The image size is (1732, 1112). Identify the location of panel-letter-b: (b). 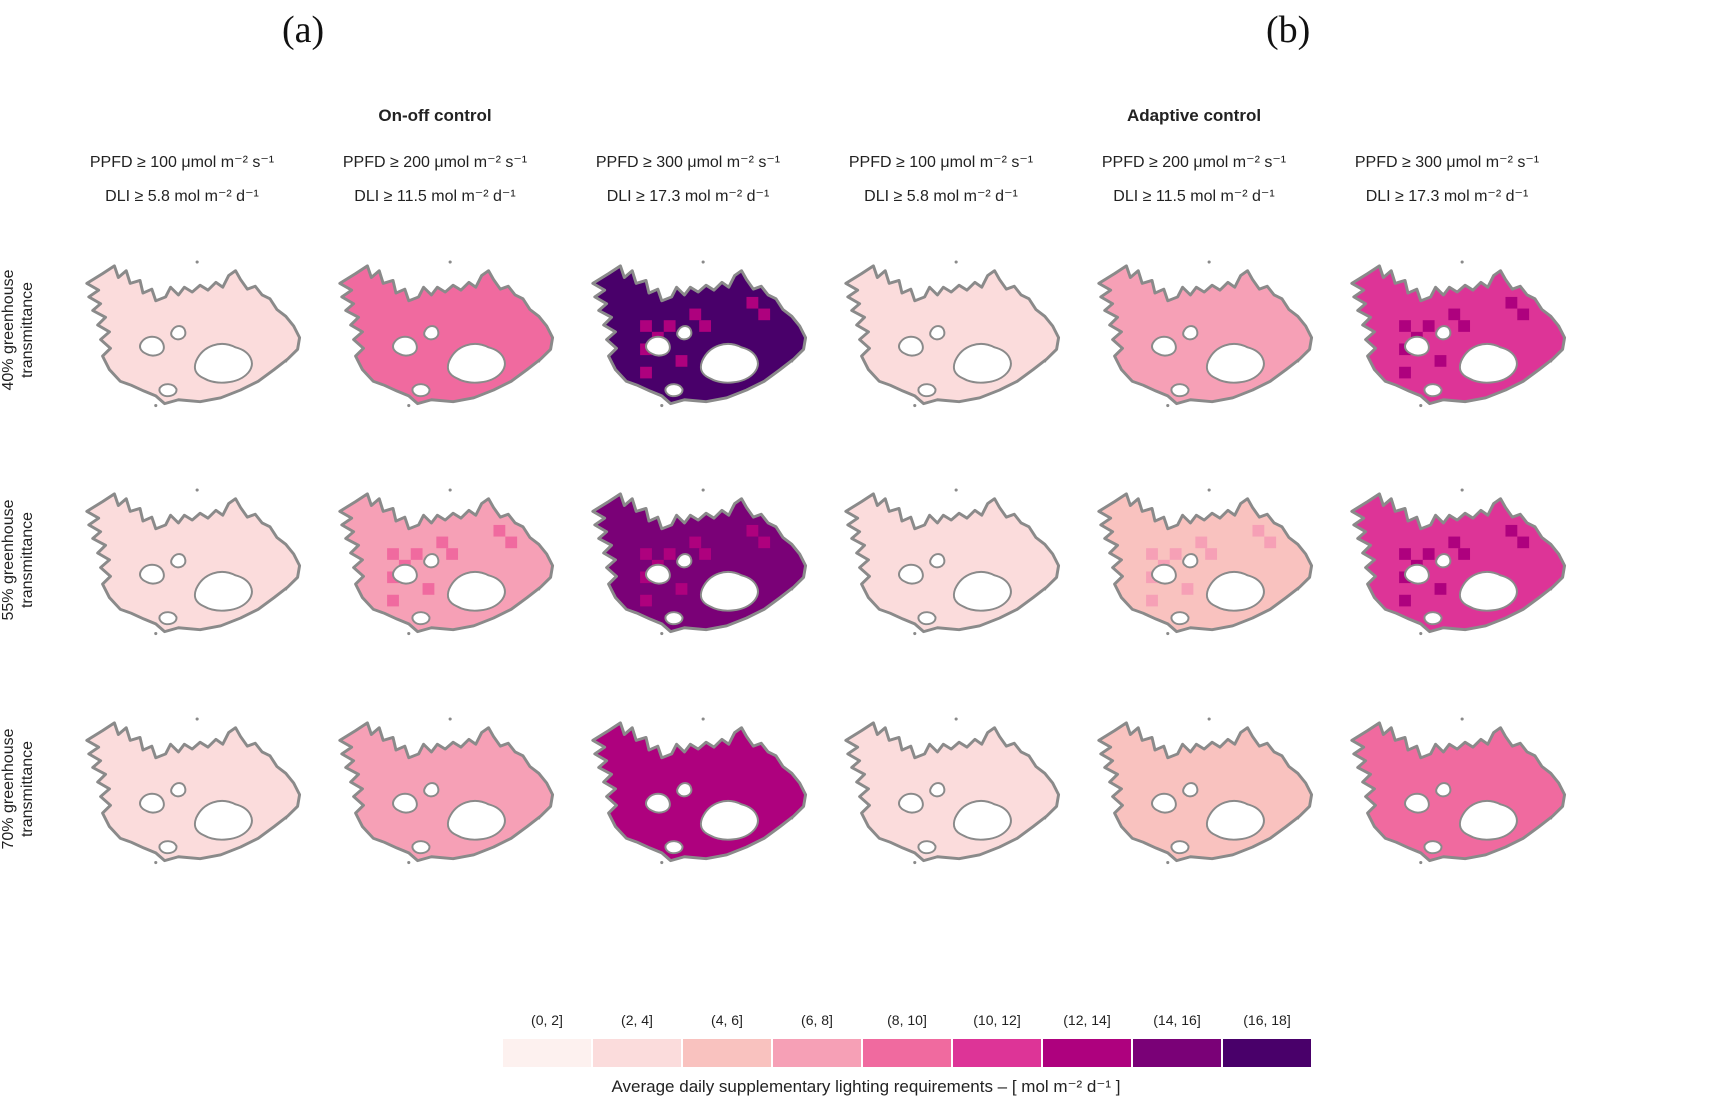
(1288, 30).